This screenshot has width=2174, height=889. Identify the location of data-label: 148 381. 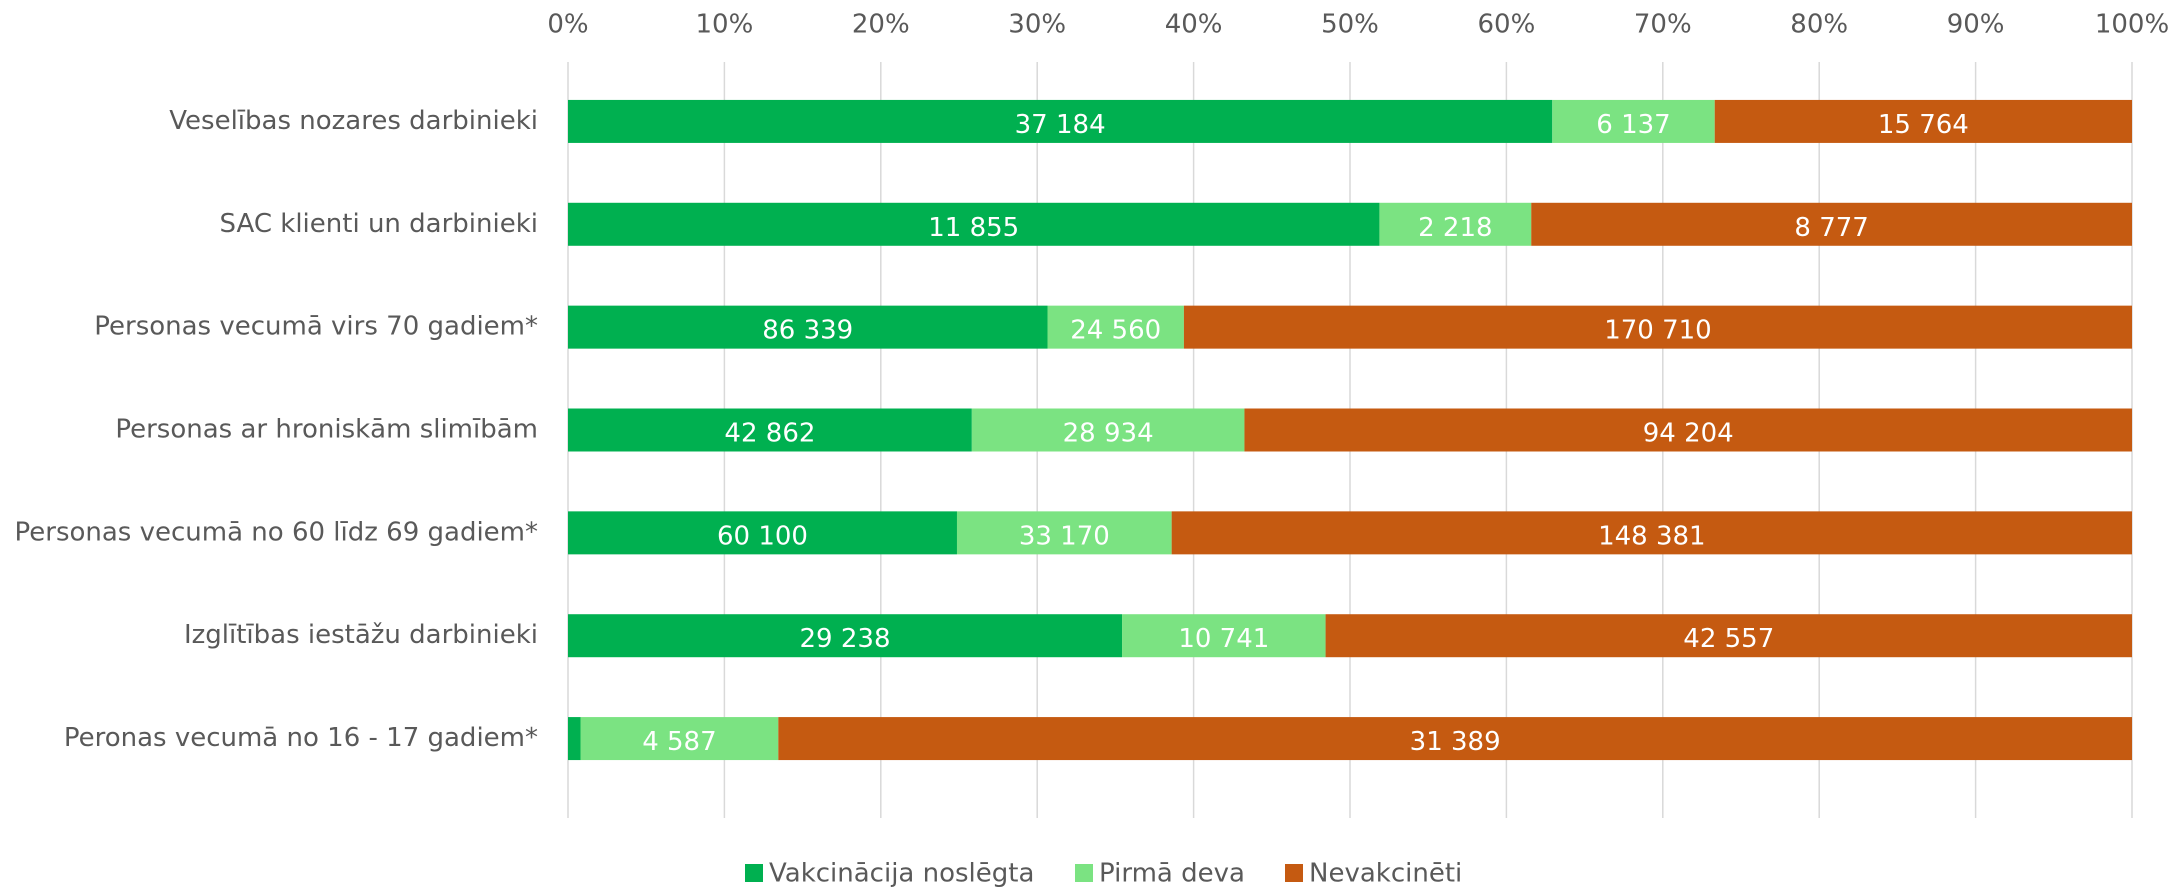
(1652, 536).